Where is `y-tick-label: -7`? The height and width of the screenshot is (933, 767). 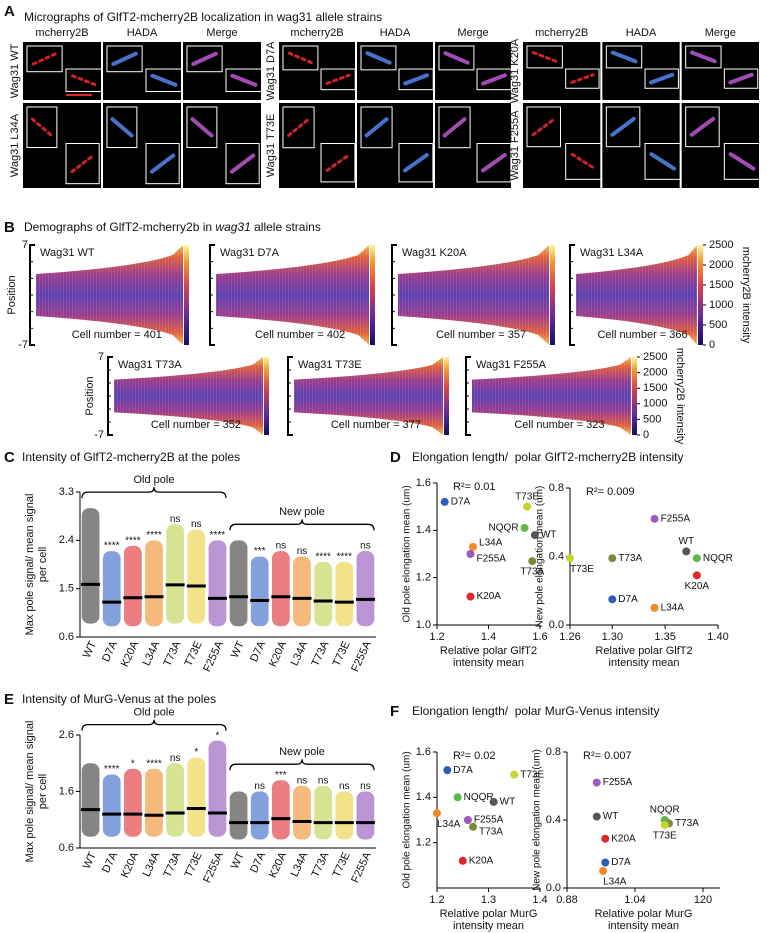
y-tick-label: -7 is located at coordinates (99, 435).